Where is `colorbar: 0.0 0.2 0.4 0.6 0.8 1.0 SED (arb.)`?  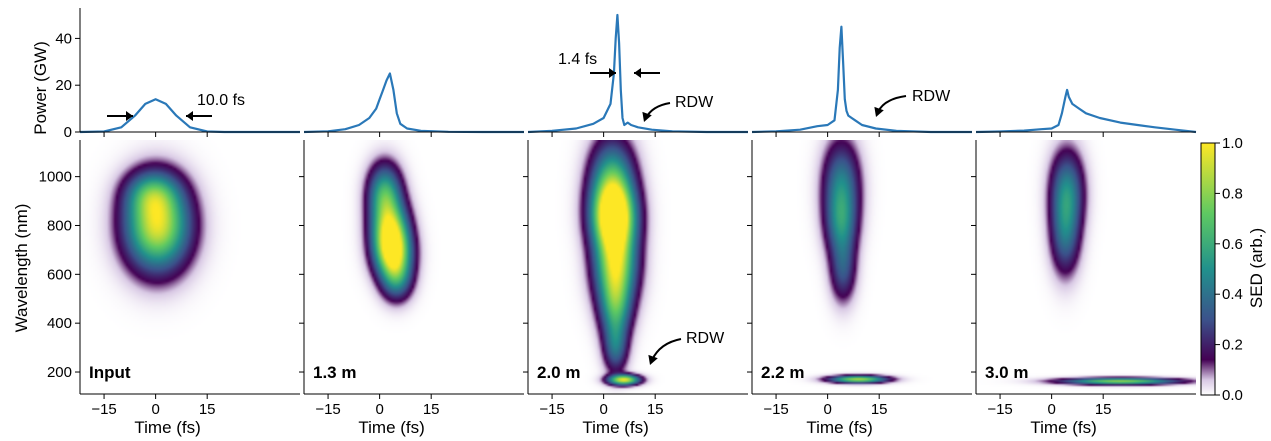 colorbar: 0.0 0.2 0.4 0.6 0.8 1.0 SED (arb.) is located at coordinates (1233, 269).